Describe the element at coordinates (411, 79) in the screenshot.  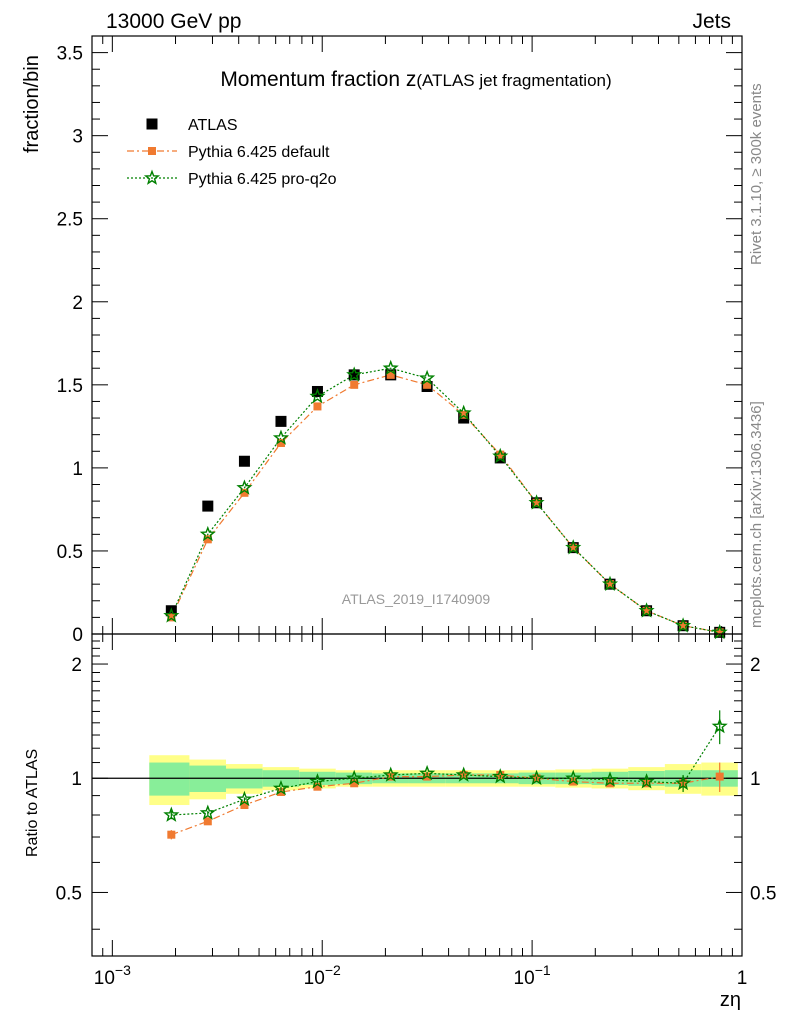
I see `title-var: z` at that location.